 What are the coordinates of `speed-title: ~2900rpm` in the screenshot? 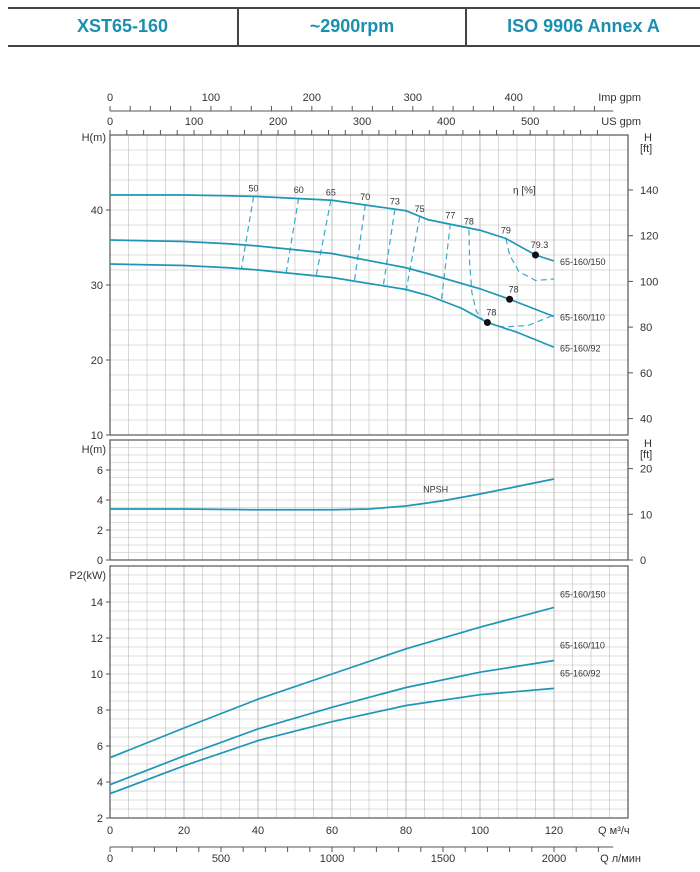 It's located at (352, 26).